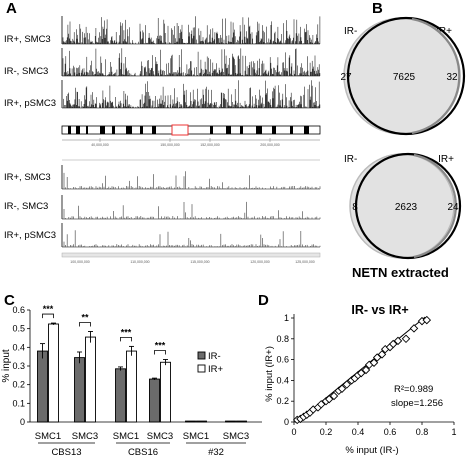 The width and height of the screenshot is (474, 461). What do you see at coordinates (216, 369) in the screenshot?
I see `legend-label: IR+` at bounding box center [216, 369].